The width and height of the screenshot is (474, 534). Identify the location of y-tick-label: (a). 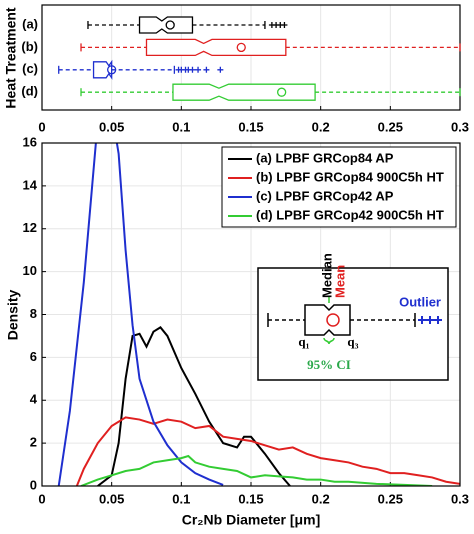
(30, 23).